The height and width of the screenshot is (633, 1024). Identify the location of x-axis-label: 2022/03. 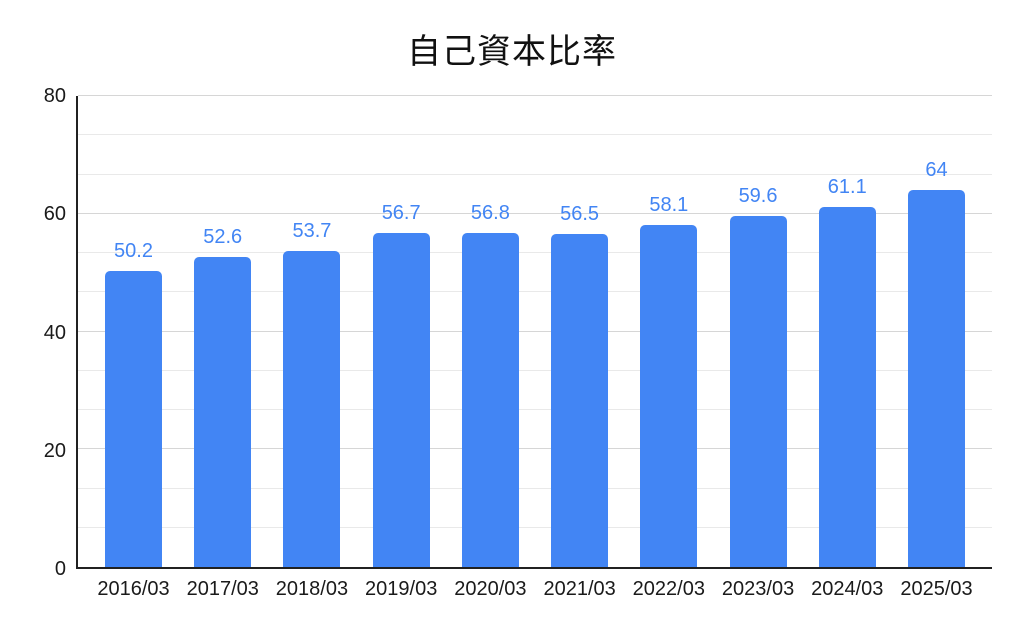
(668, 589).